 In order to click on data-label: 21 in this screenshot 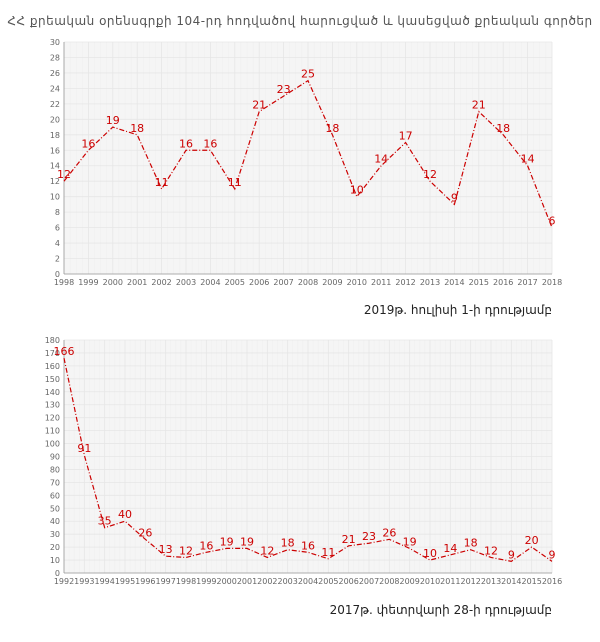, I will do `click(349, 539)`.